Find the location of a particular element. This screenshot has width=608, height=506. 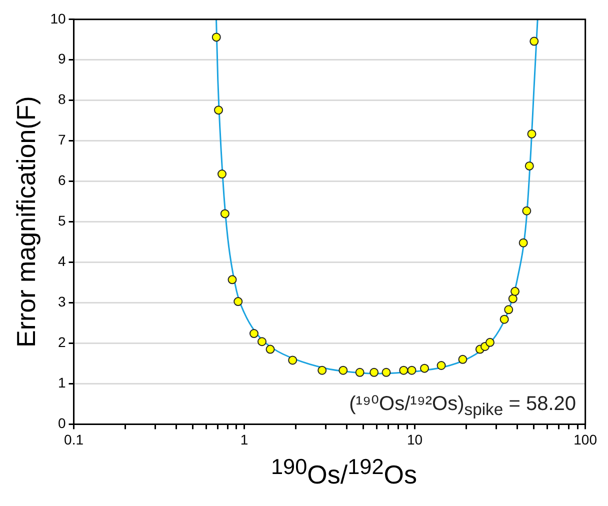

y-tick-label: 9 is located at coordinates (62, 58).